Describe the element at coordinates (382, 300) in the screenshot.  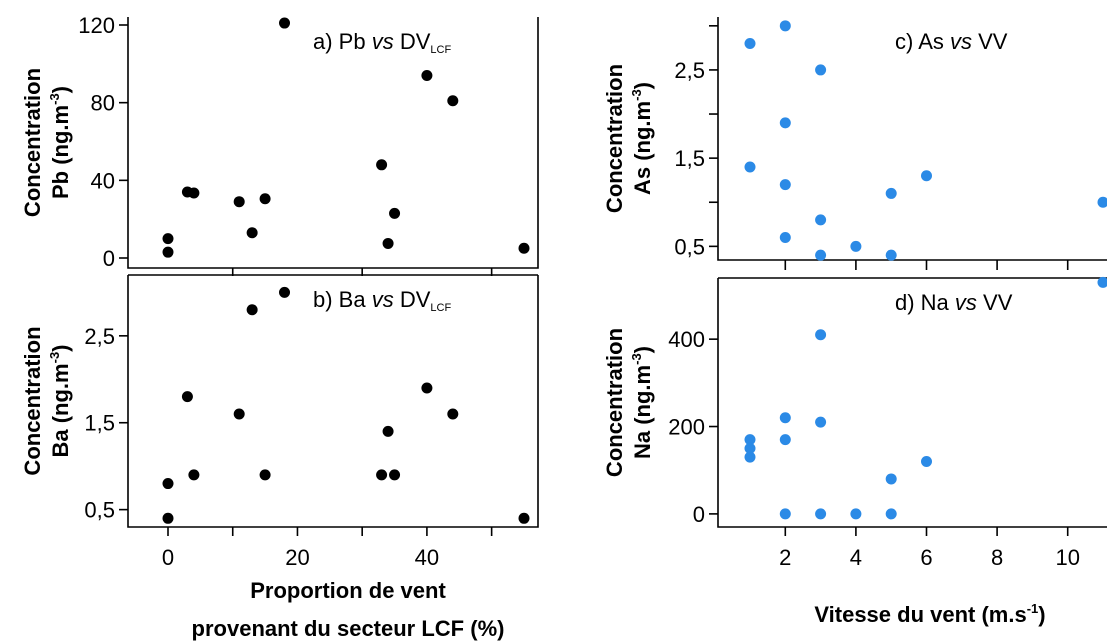
I see `panel-b-title: b) Ba vs DVLCF` at that location.